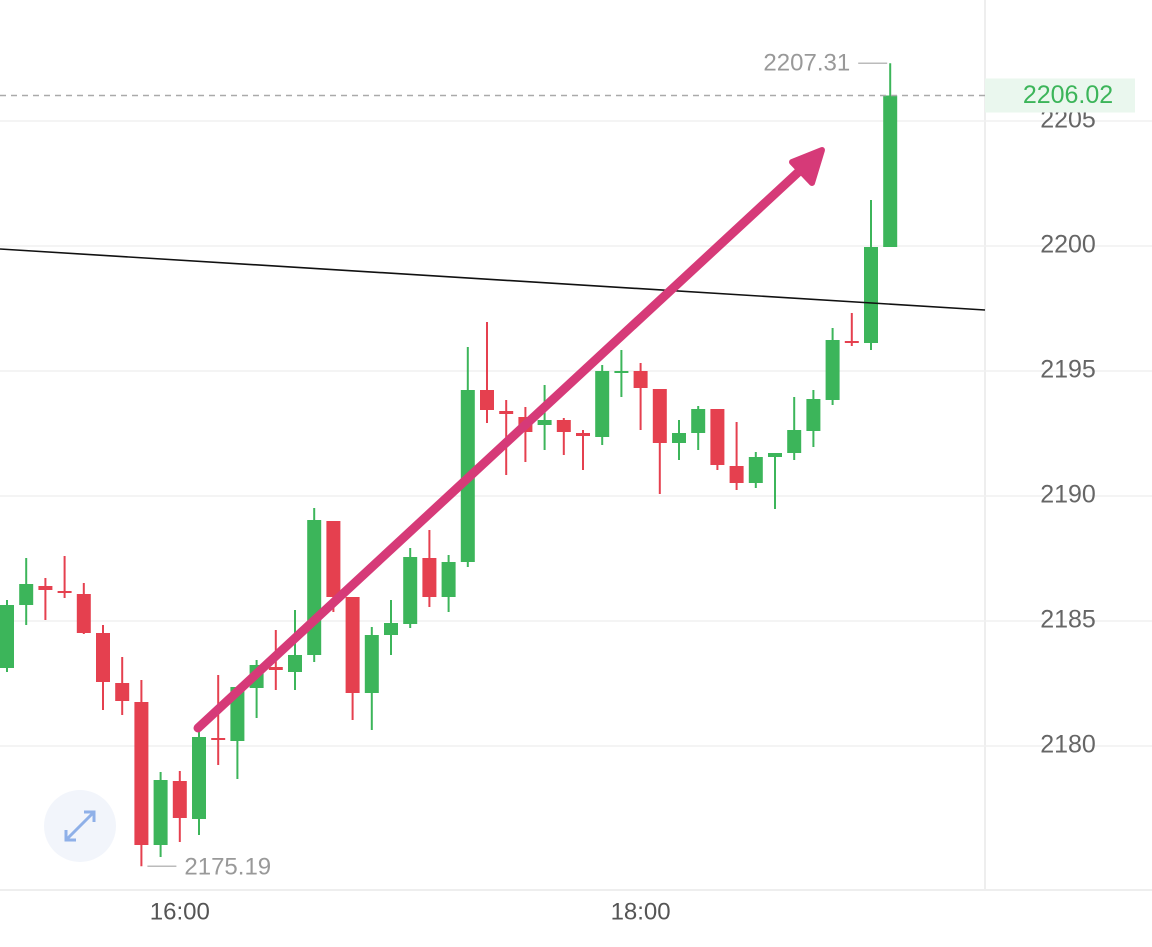 This screenshot has width=1152, height=947. I want to click on max-label: 2207.31, so click(806, 63).